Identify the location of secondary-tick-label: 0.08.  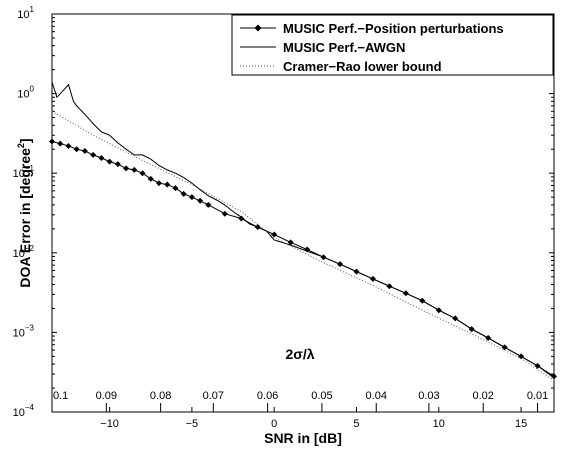
(160, 396).